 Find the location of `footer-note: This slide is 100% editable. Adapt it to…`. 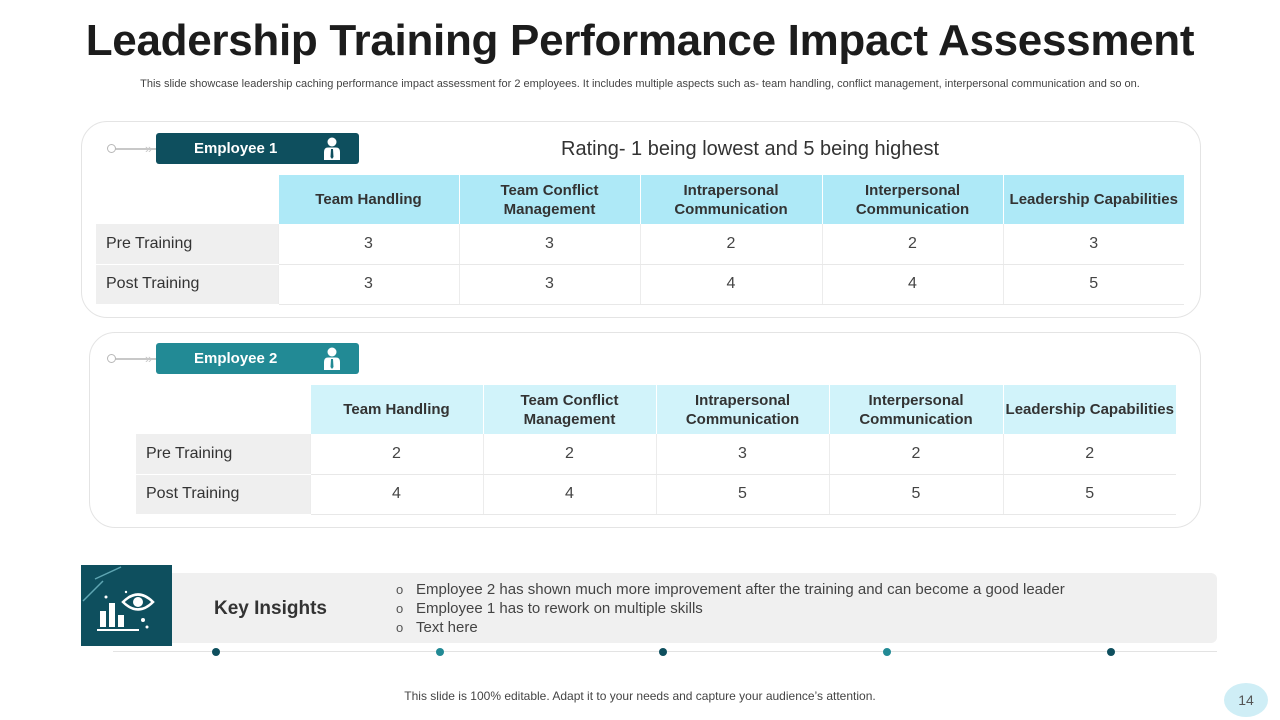

footer-note: This slide is 100% editable. Adapt it to… is located at coordinates (640, 696).